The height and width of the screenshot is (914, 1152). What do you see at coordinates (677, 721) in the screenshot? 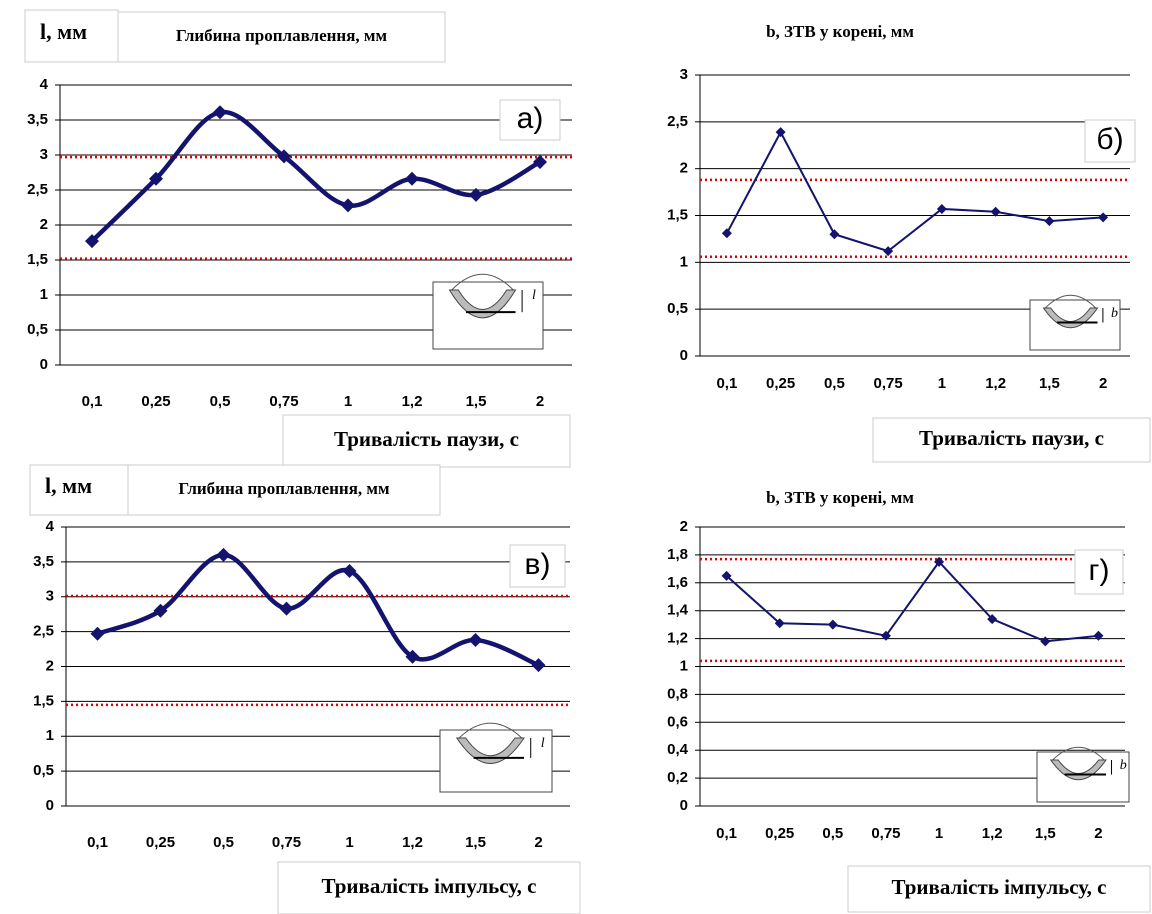
I see `y-tick-label: 0,6` at bounding box center [677, 721].